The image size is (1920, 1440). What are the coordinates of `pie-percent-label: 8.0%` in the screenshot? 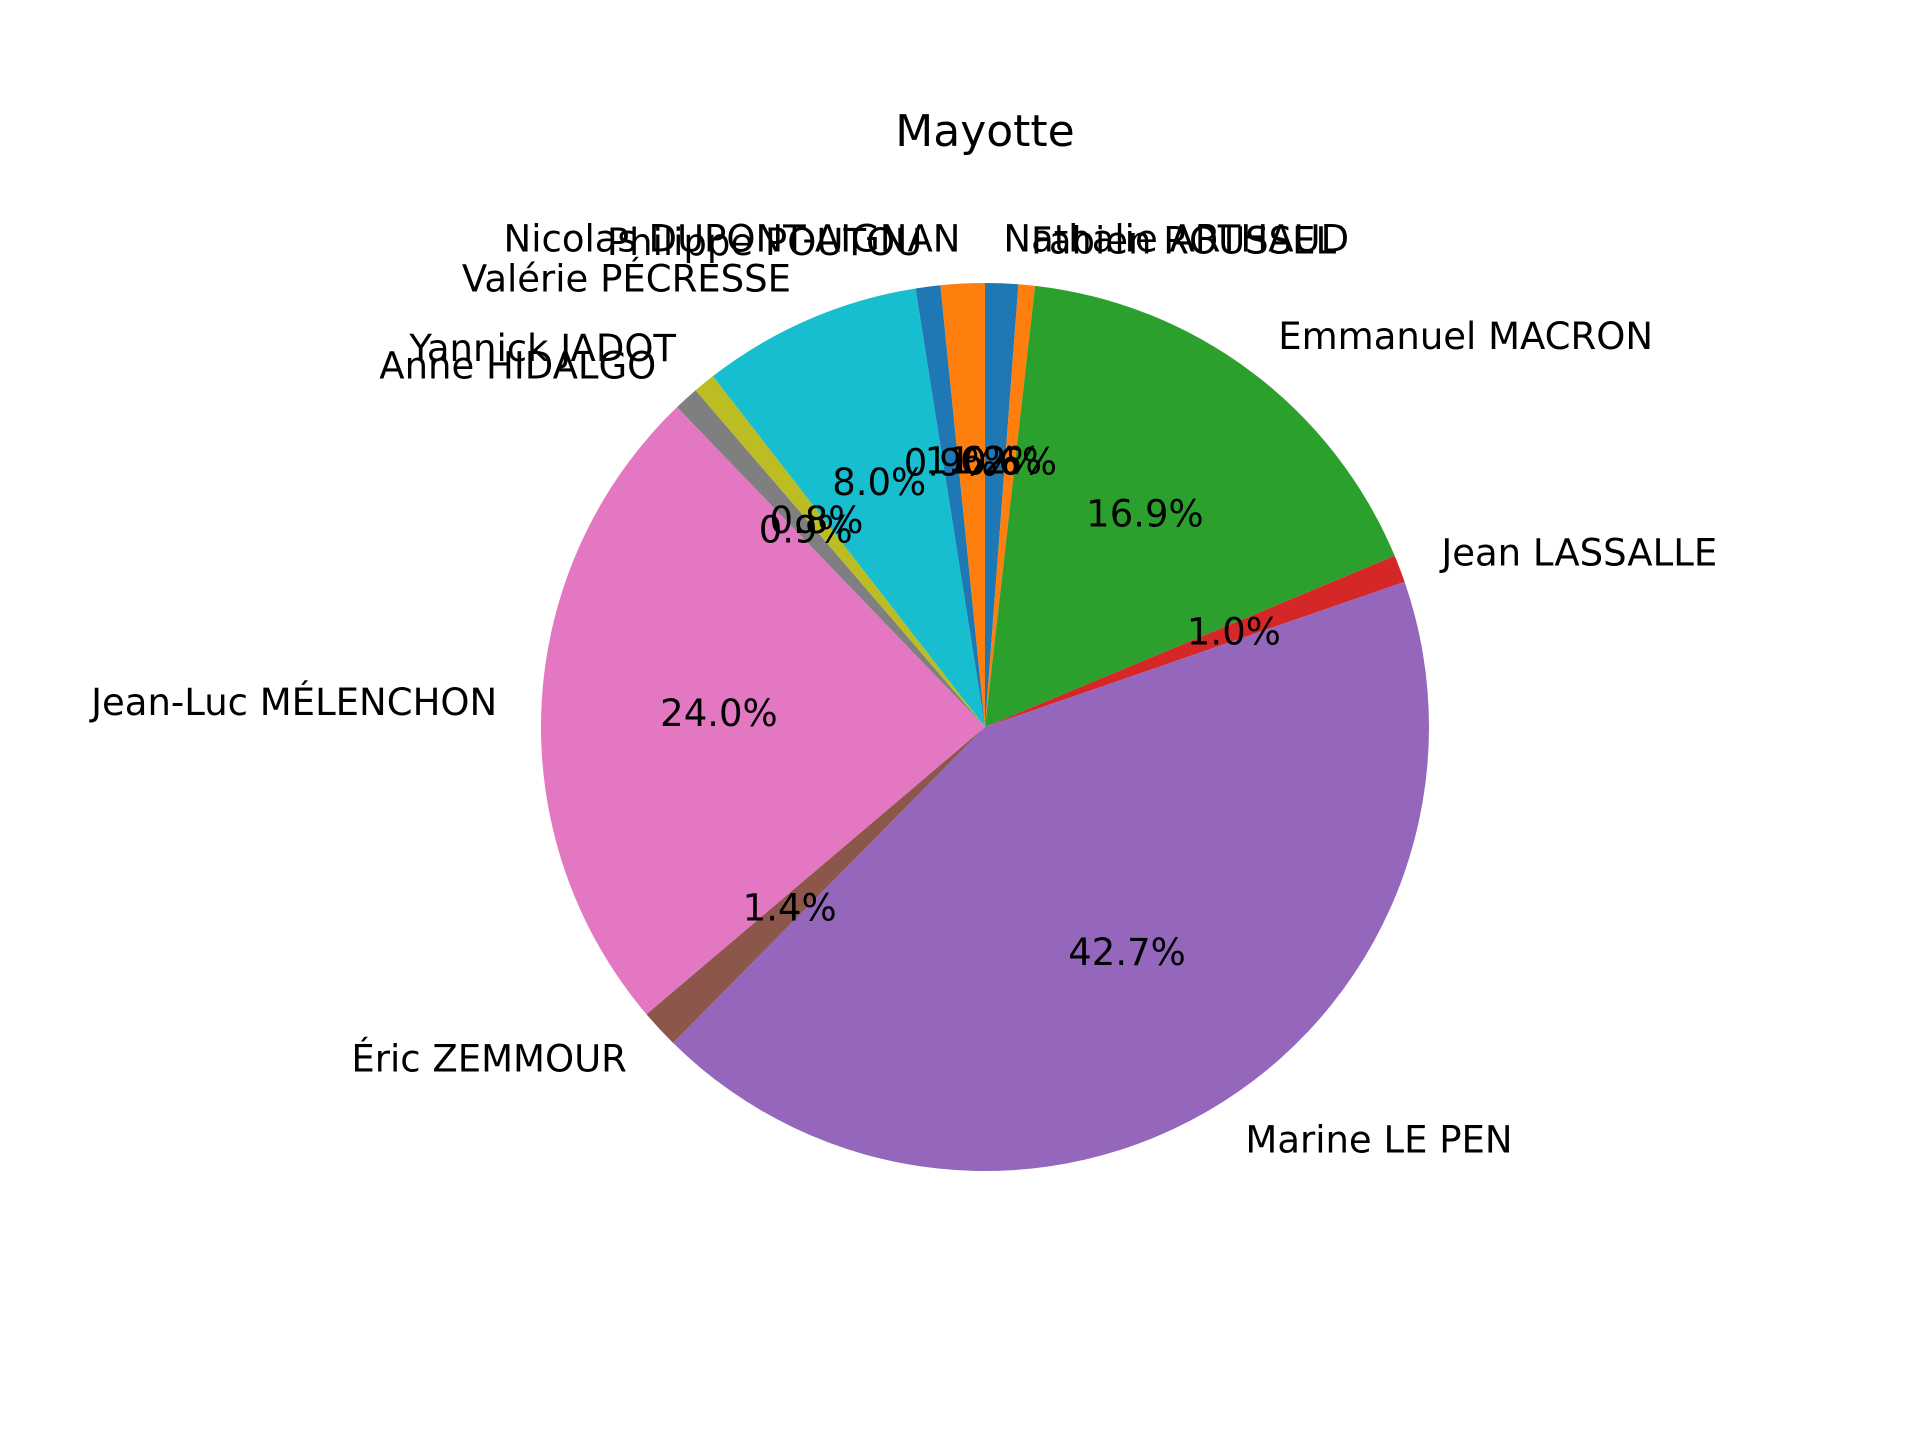 It's located at (879, 482).